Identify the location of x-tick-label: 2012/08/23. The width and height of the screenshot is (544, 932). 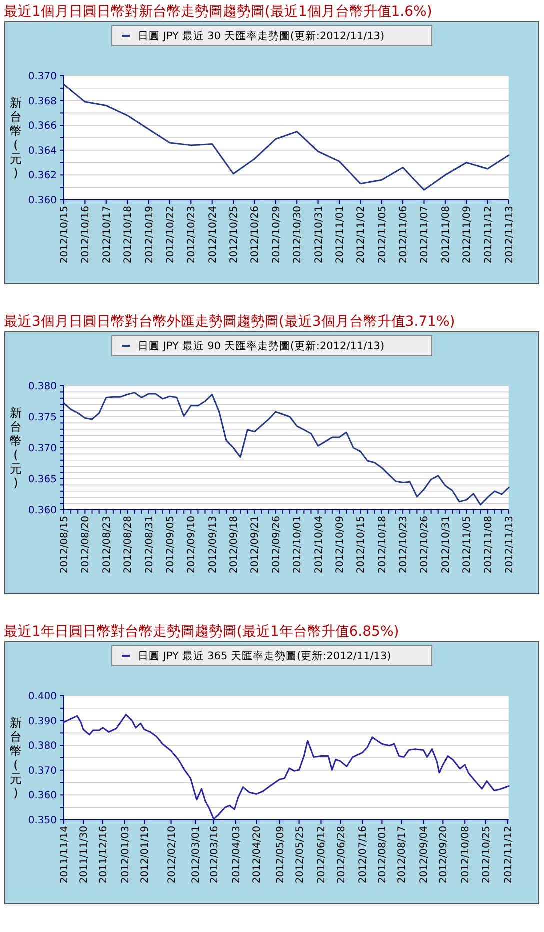
(107, 545).